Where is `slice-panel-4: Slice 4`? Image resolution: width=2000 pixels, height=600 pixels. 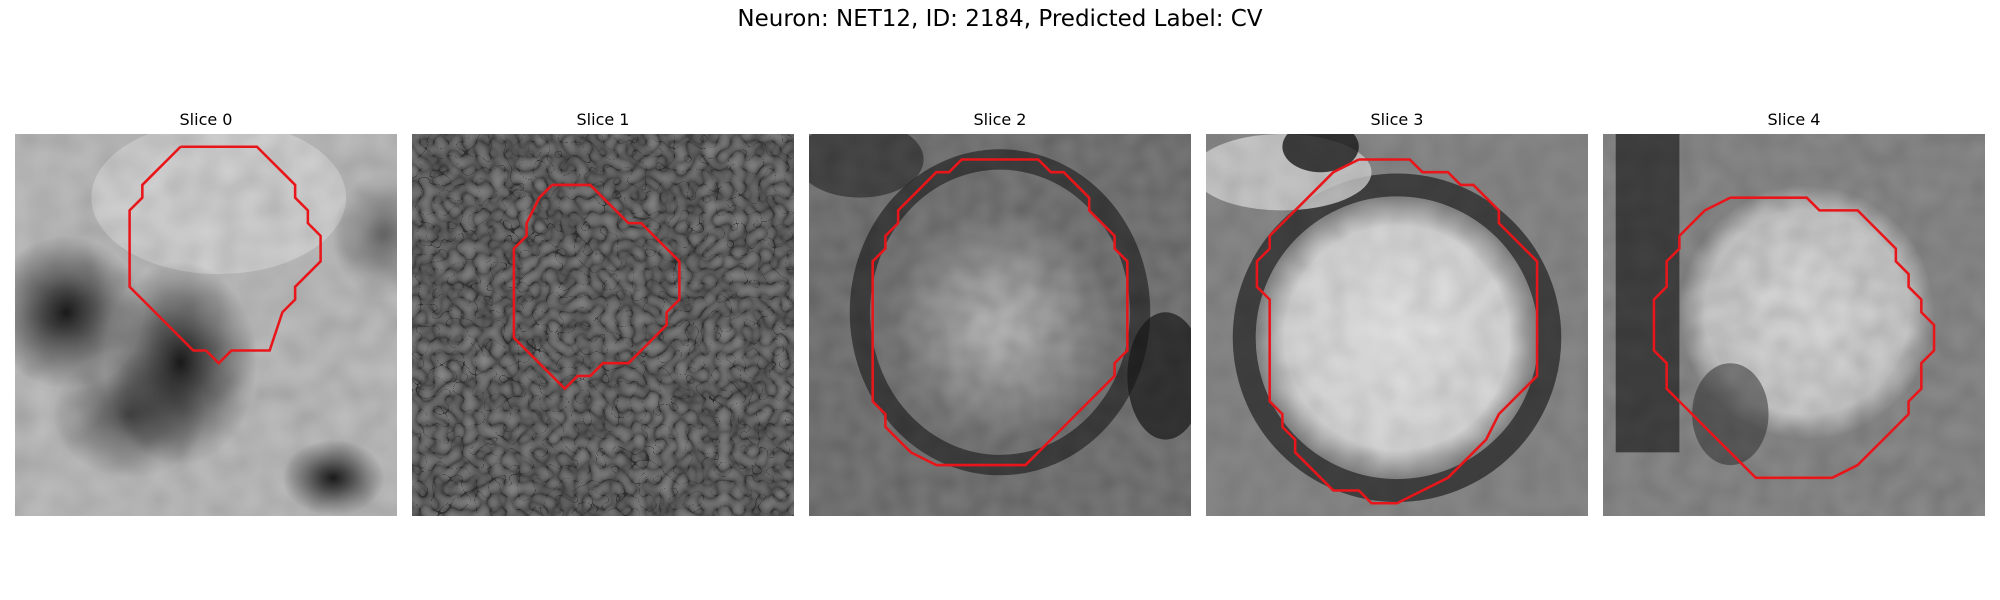
slice-panel-4: Slice 4 is located at coordinates (1794, 312).